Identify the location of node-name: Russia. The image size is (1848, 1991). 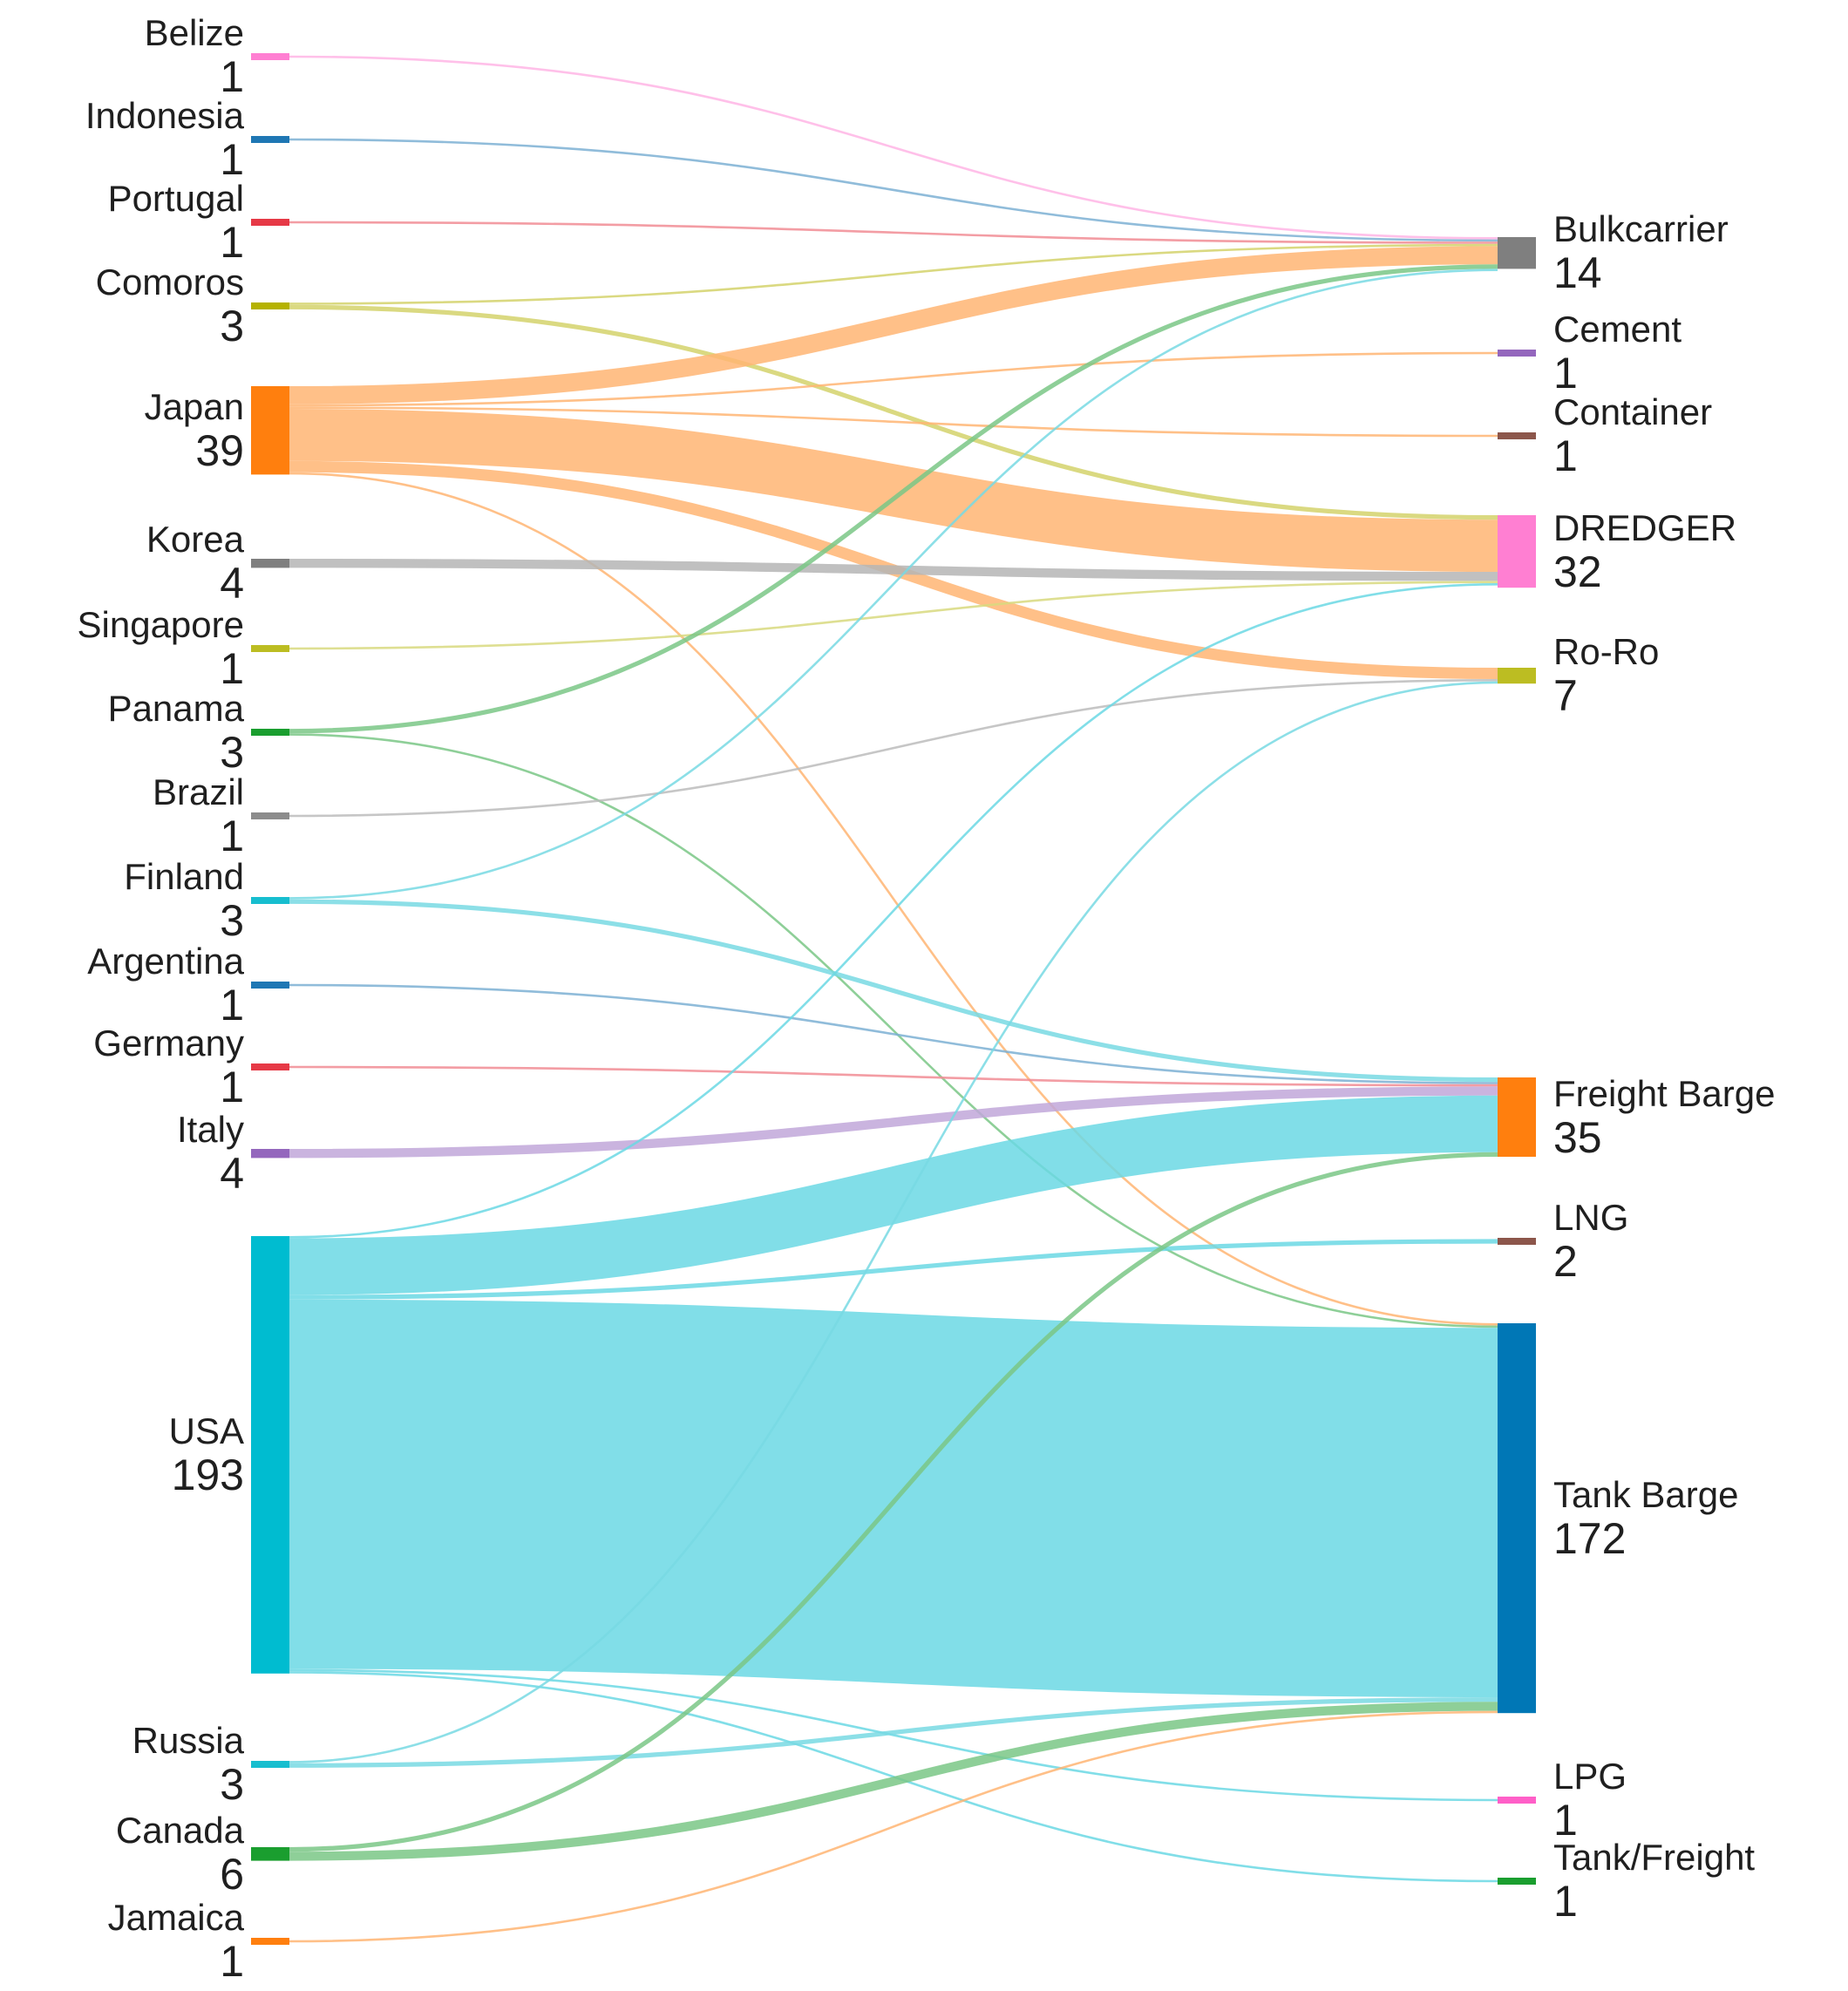
(188, 1741).